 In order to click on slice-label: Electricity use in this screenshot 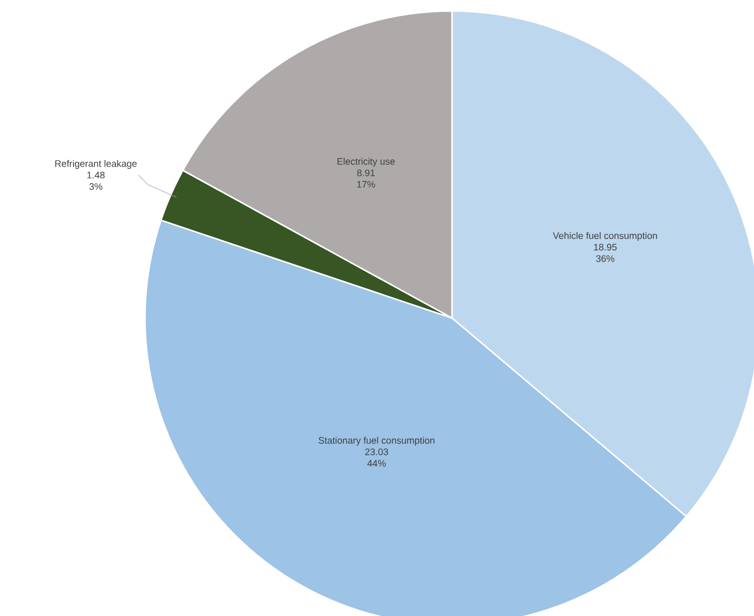, I will do `click(366, 162)`.